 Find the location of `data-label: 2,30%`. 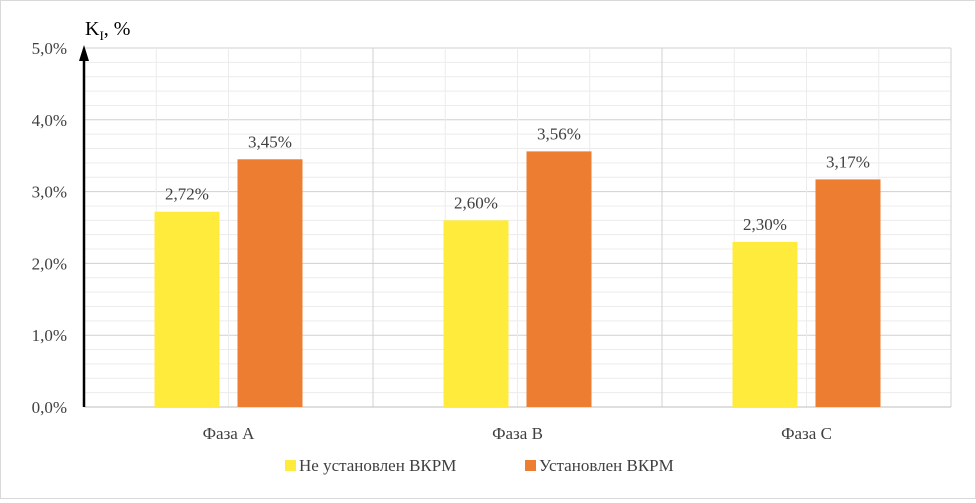

data-label: 2,30% is located at coordinates (765, 224).